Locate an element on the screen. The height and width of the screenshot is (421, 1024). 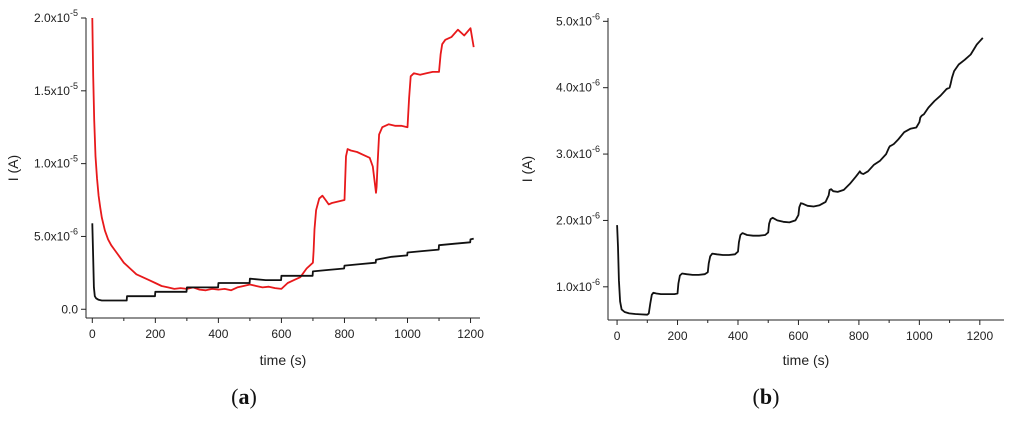
y-tick-label: 2.0x10⁻⁵ is located at coordinates (56, 16).